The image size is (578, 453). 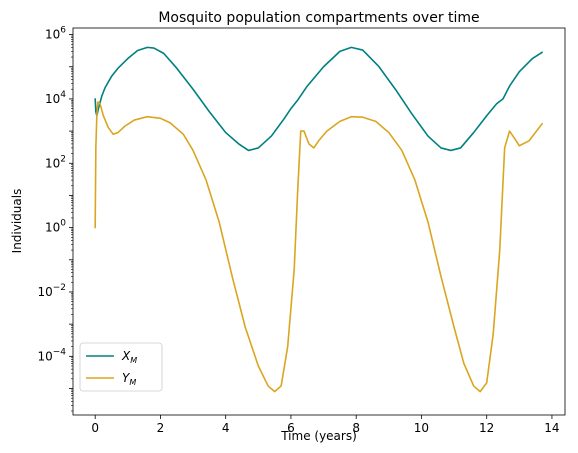 What do you see at coordinates (318, 436) in the screenshot?
I see `x-axis-label: Time (years)` at bounding box center [318, 436].